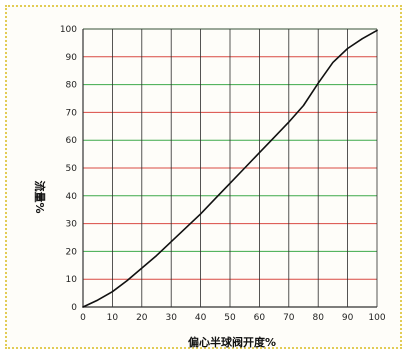 This screenshot has height=356, width=409. What do you see at coordinates (72, 169) in the screenshot?
I see `y-tick-label: 50` at bounding box center [72, 169].